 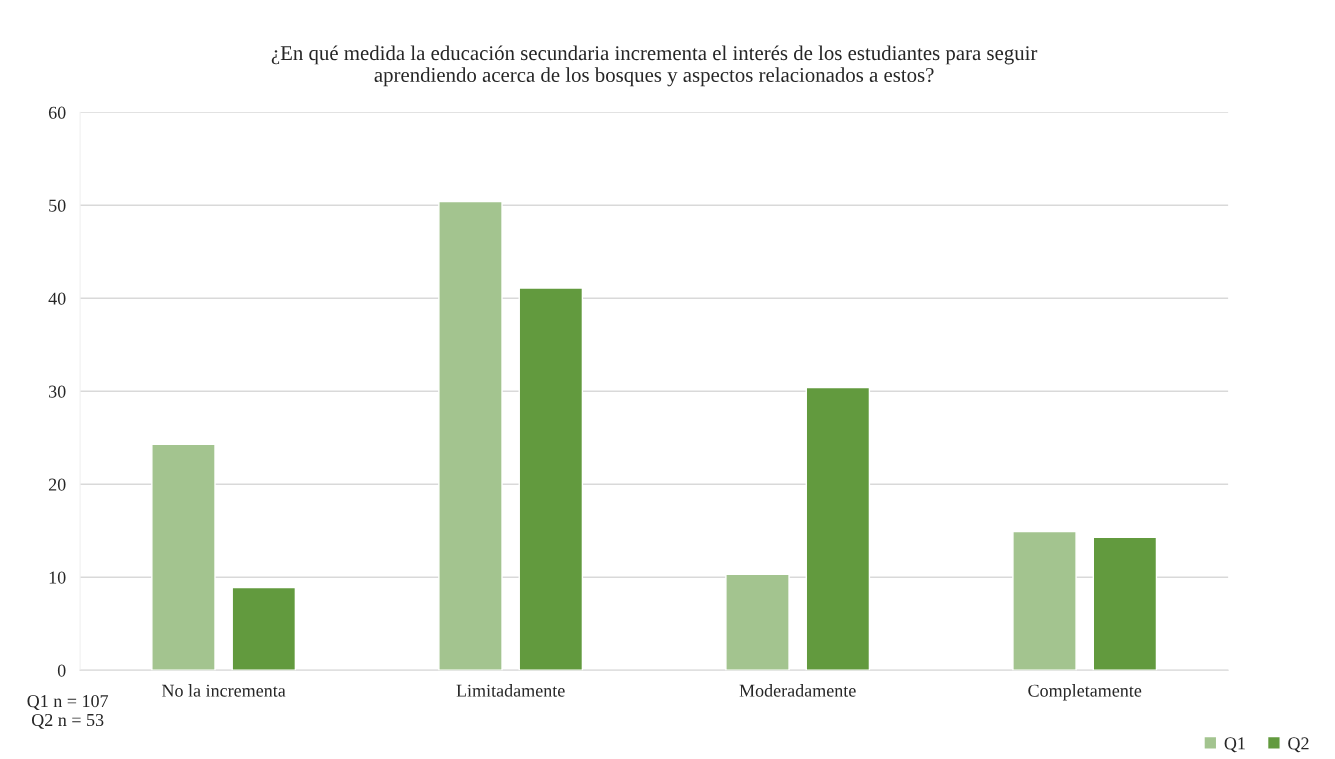 What do you see at coordinates (57, 391) in the screenshot?
I see `y-tick-label: 30` at bounding box center [57, 391].